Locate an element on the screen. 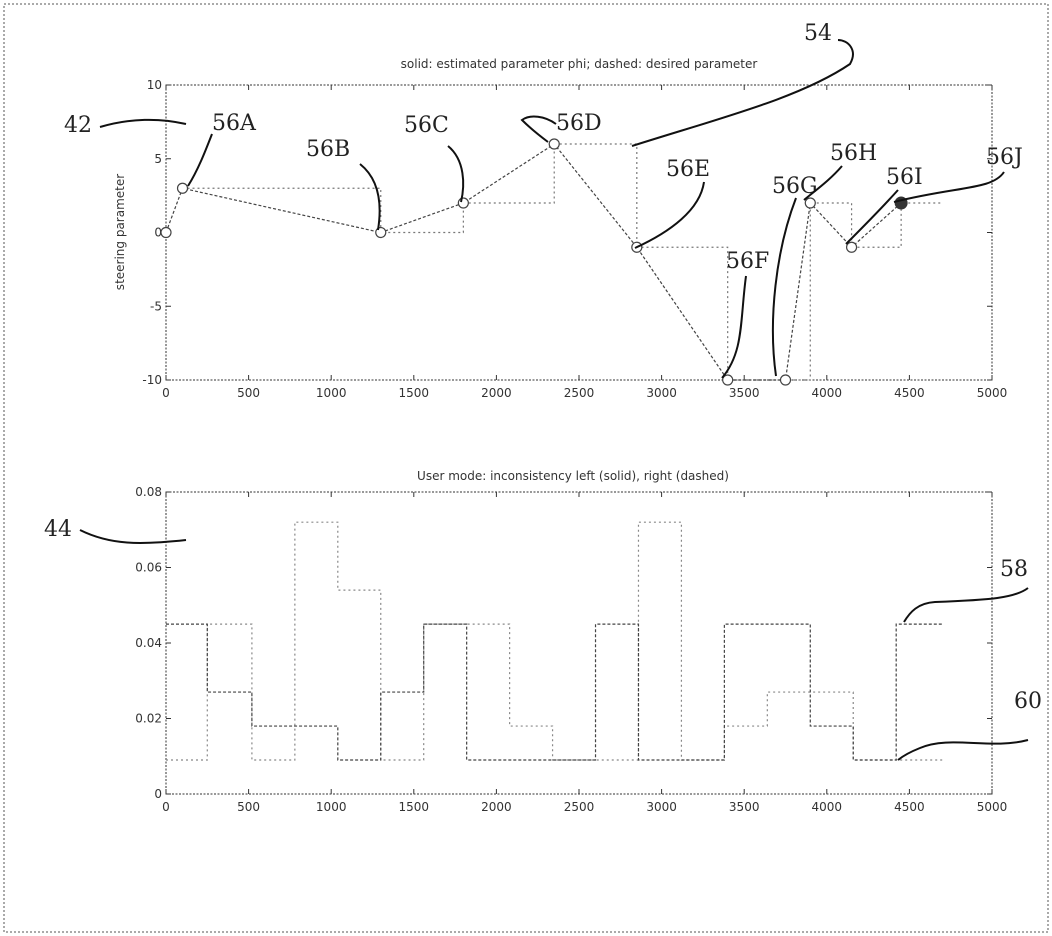 This screenshot has height=936, width=1052. top-xtick-label: 500 is located at coordinates (248, 393).